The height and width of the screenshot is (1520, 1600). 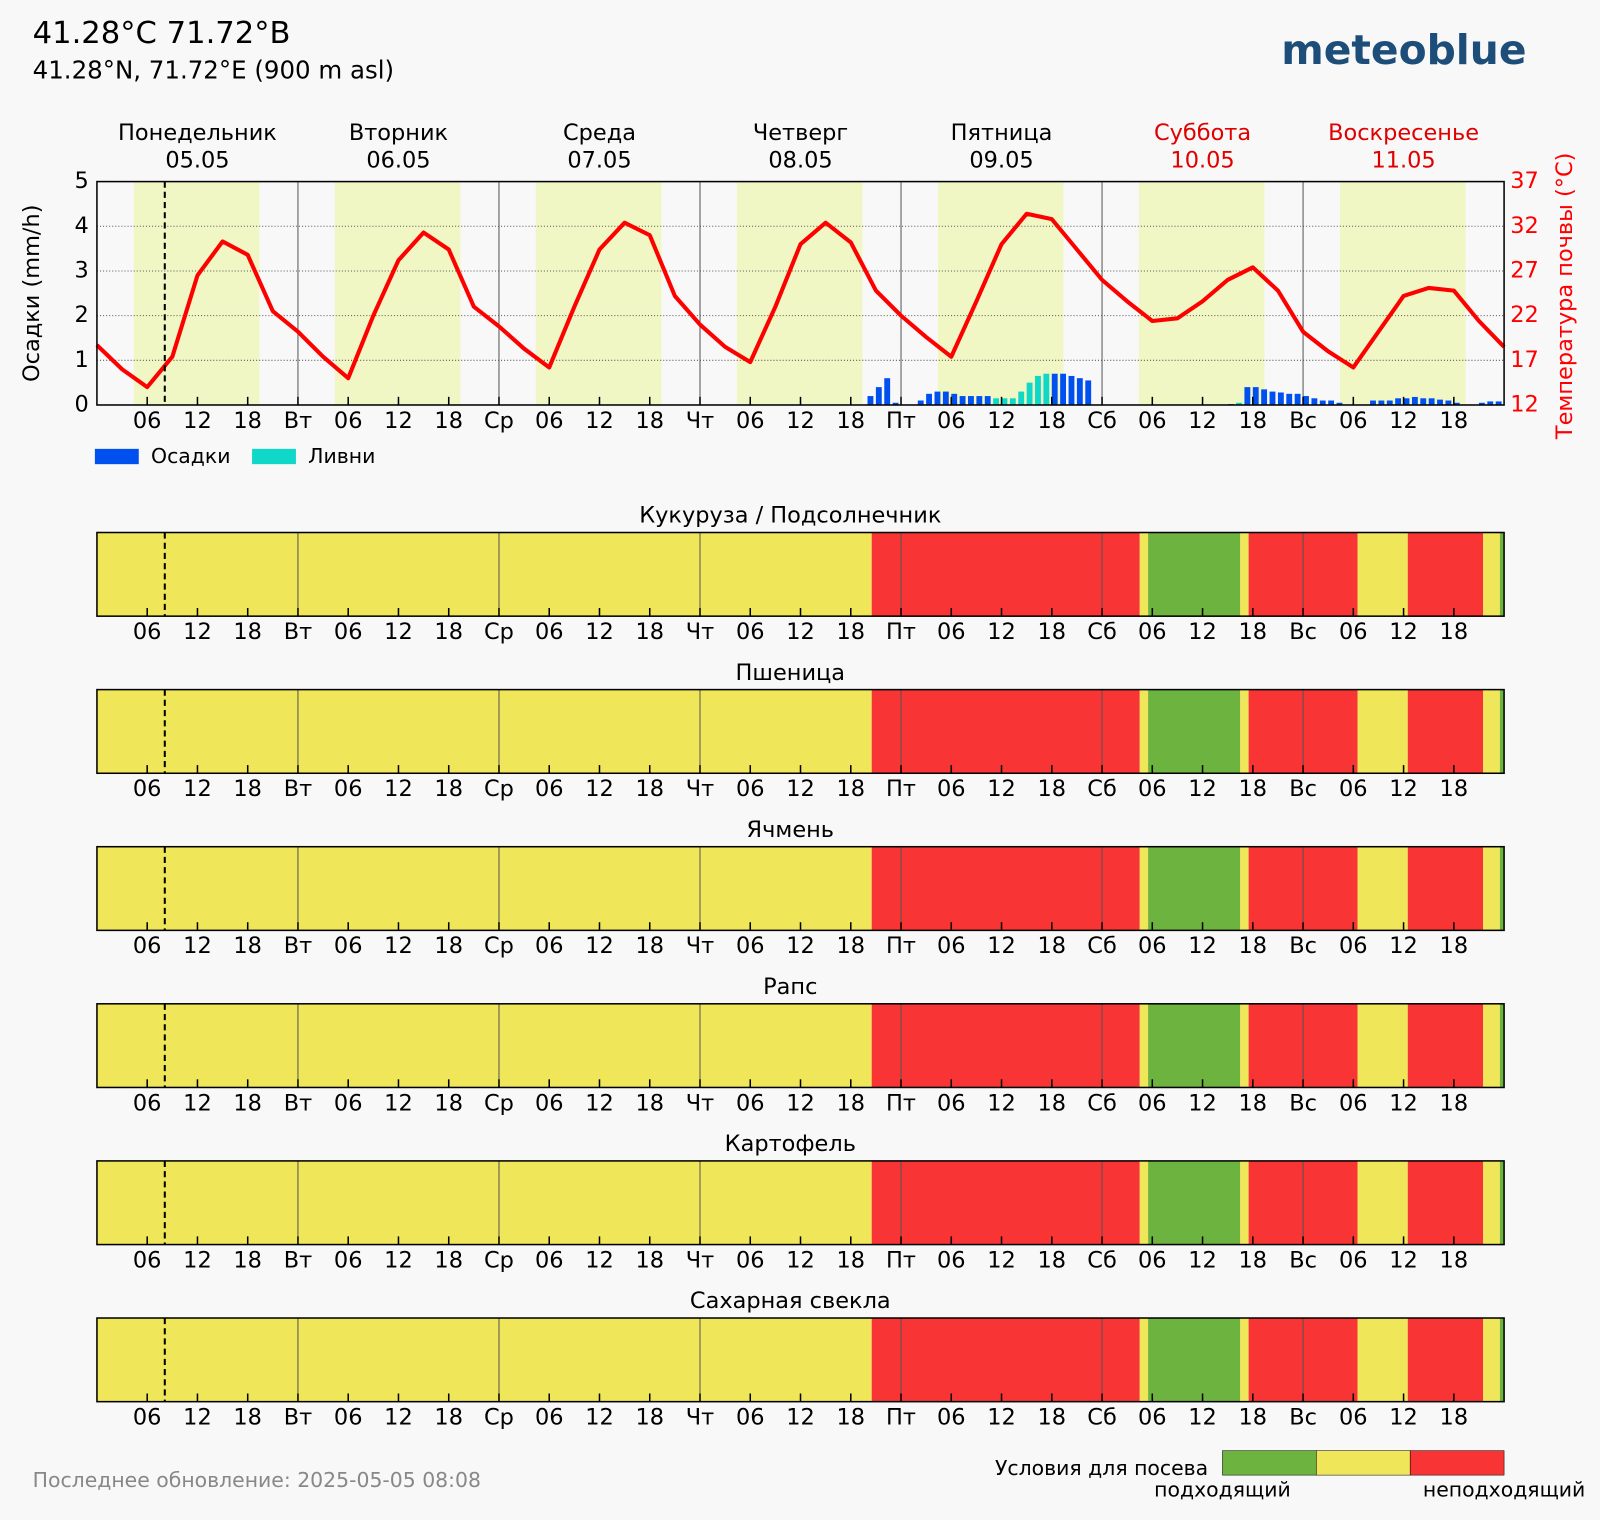 I want to click on day-name: Пятница, so click(x=1002, y=133).